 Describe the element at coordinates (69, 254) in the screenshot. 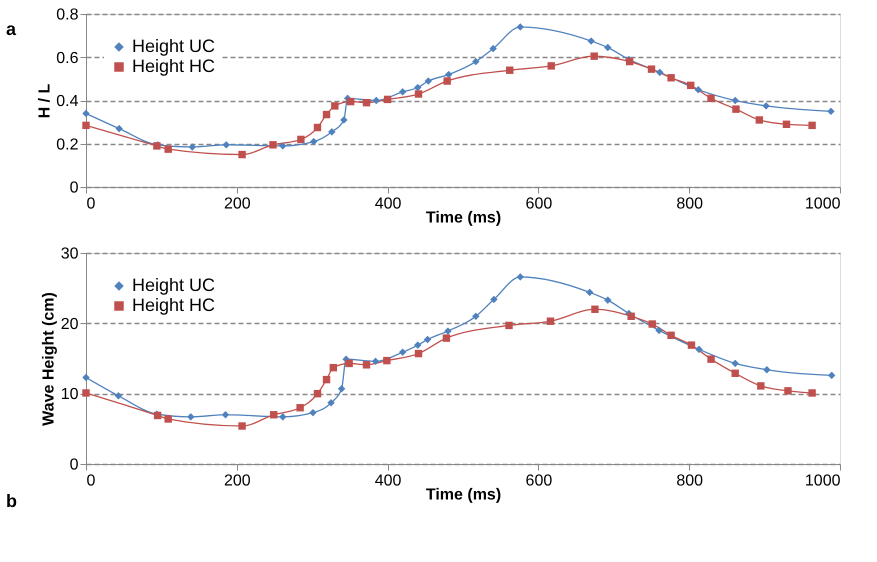

I see `y-tick-label: 30` at that location.